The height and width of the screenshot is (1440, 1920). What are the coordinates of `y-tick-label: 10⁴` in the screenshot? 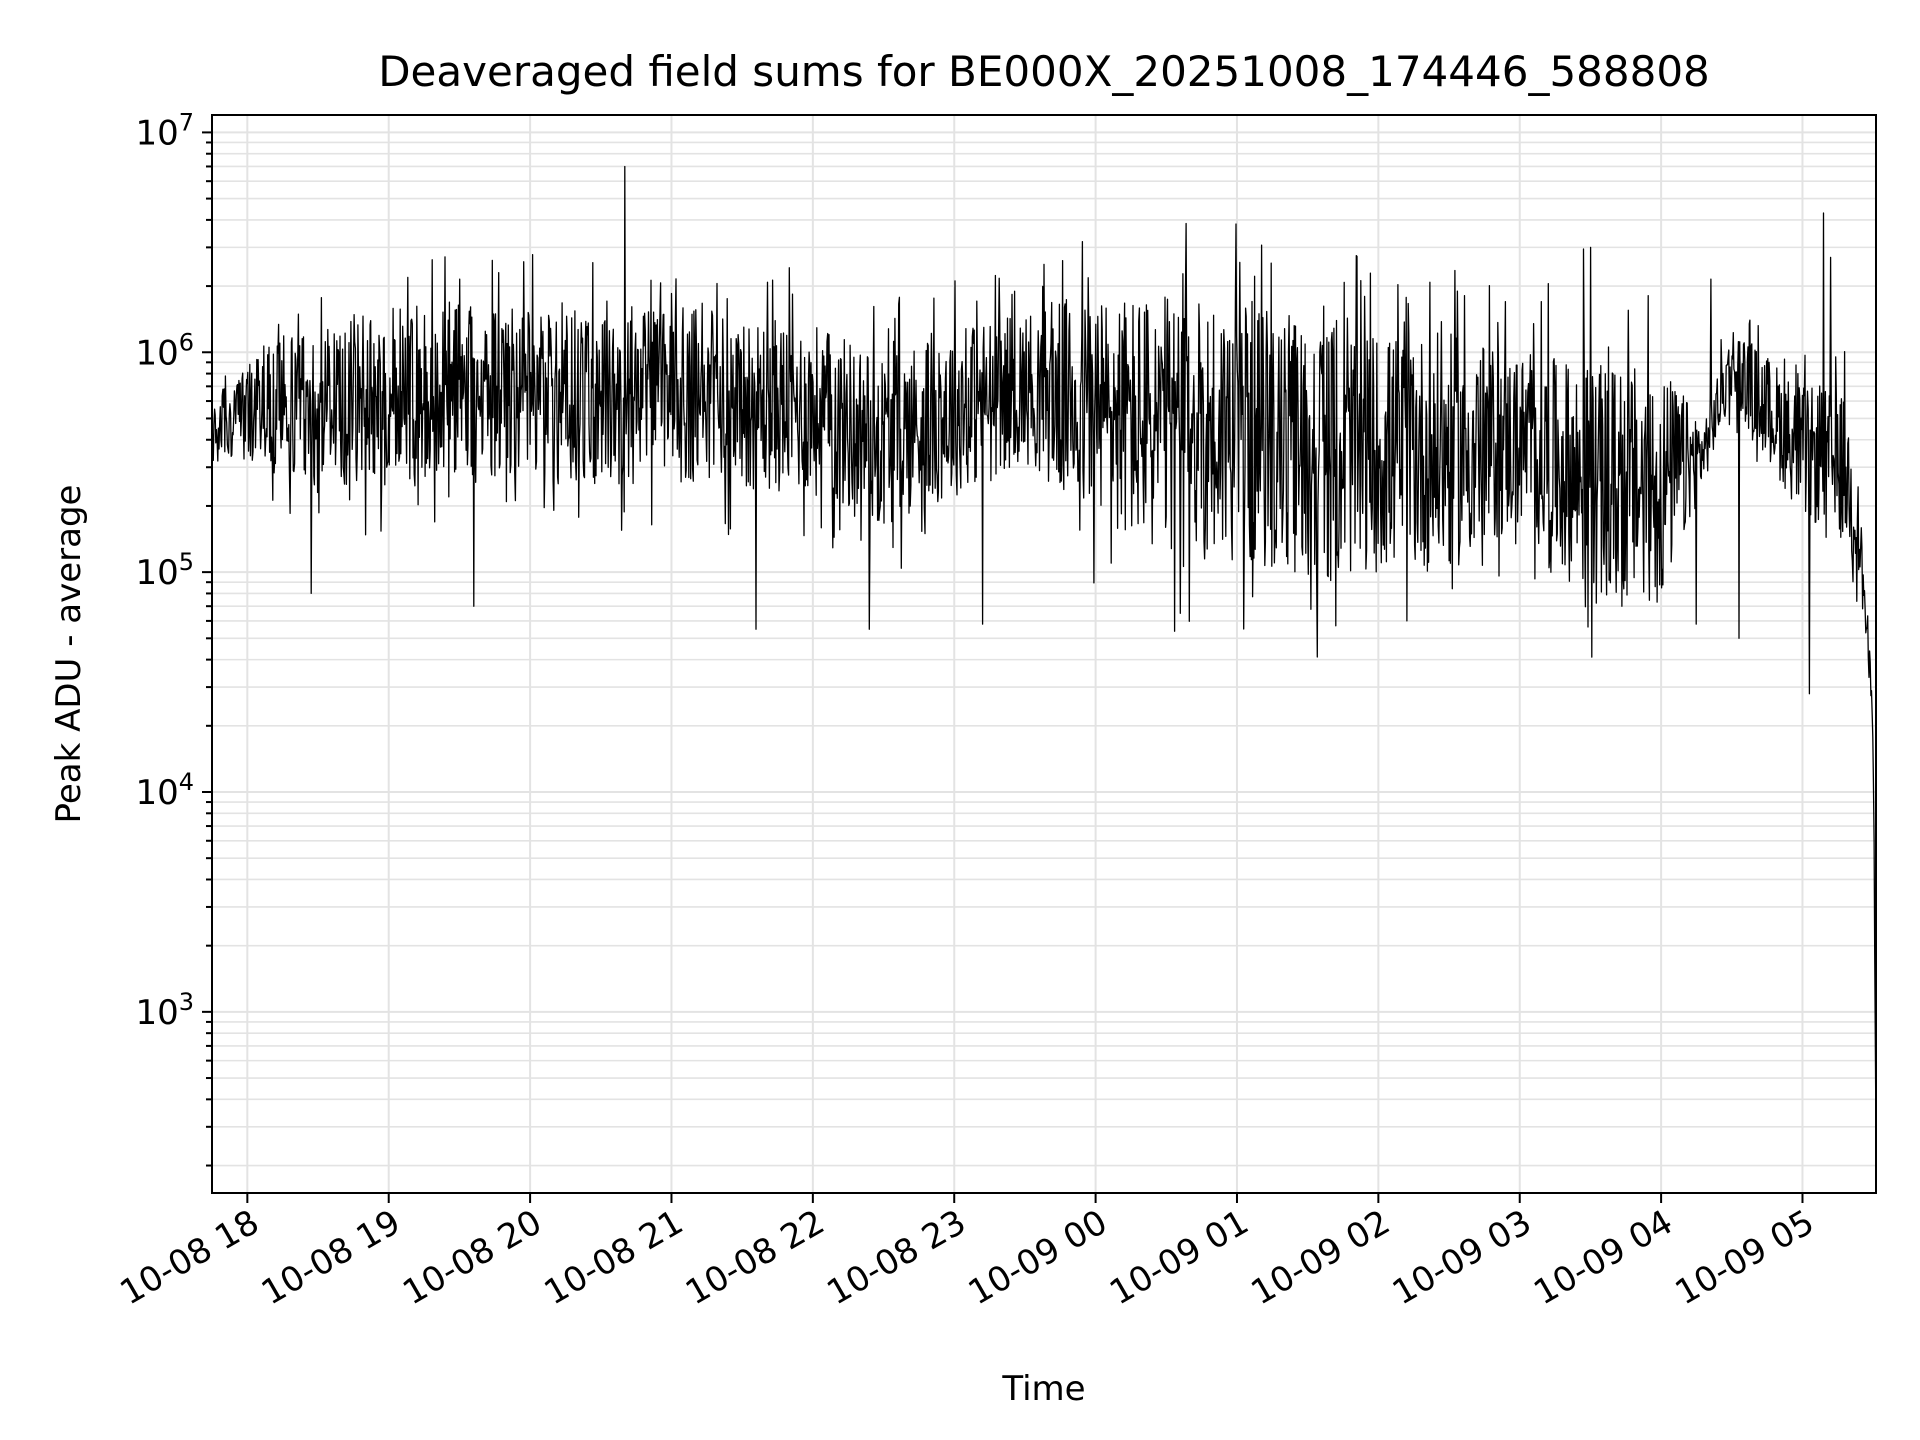 It's located at (164, 790).